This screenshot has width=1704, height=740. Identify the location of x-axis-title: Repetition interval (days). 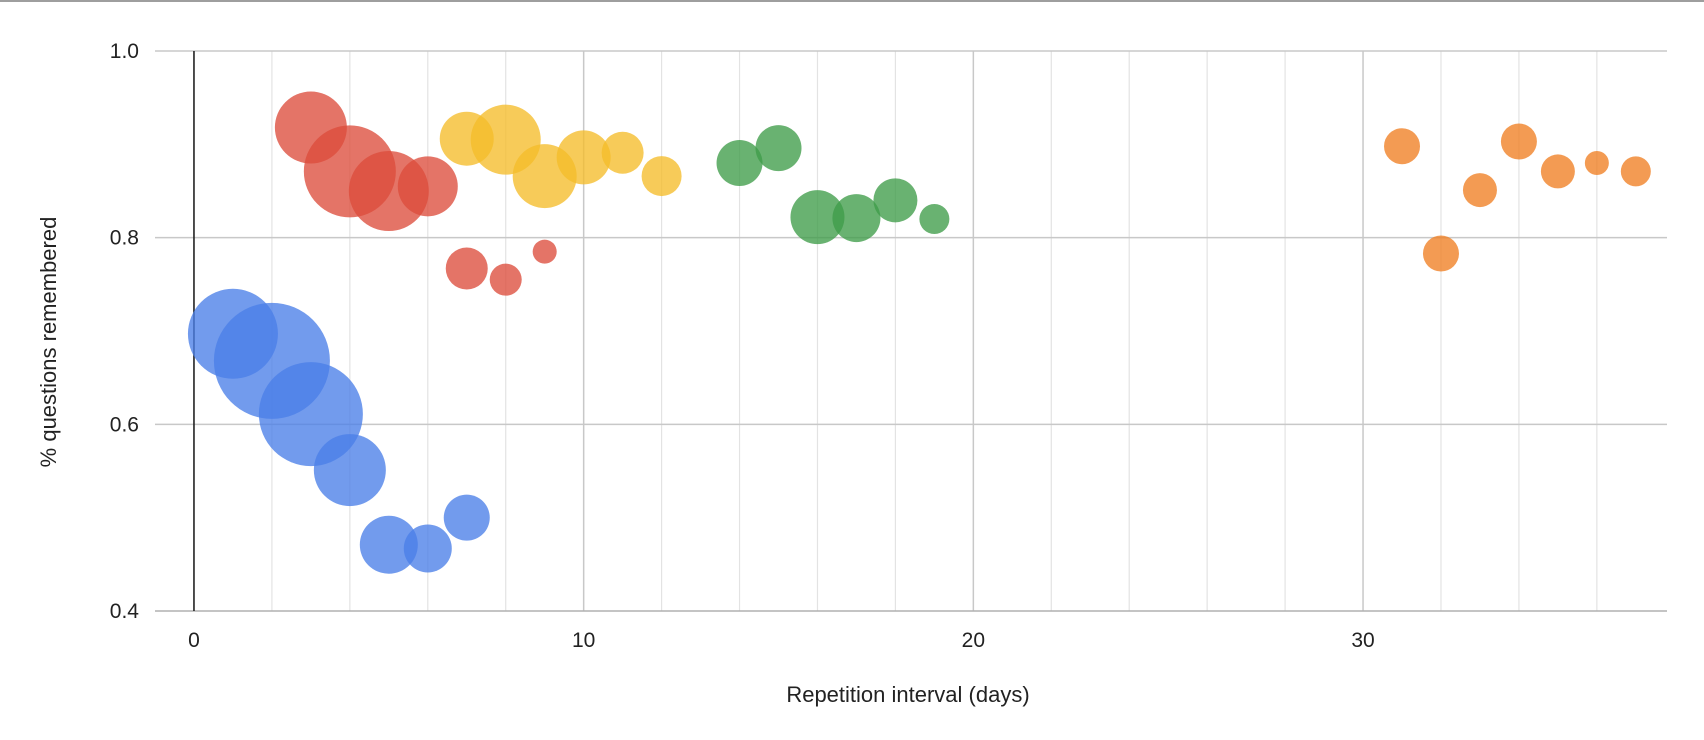
(907, 694).